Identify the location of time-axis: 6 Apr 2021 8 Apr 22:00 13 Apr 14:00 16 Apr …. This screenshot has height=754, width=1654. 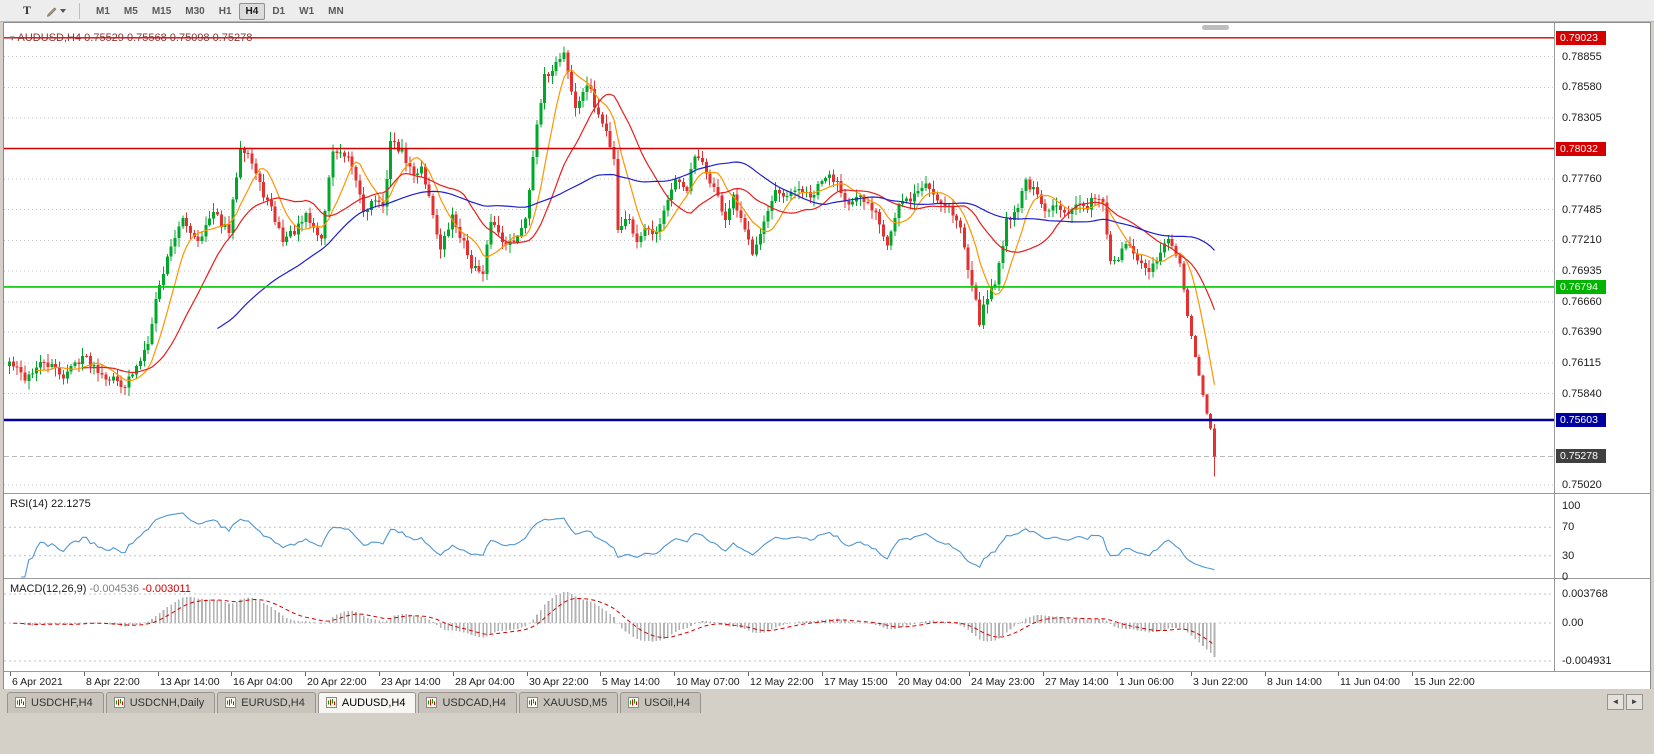
(827, 680).